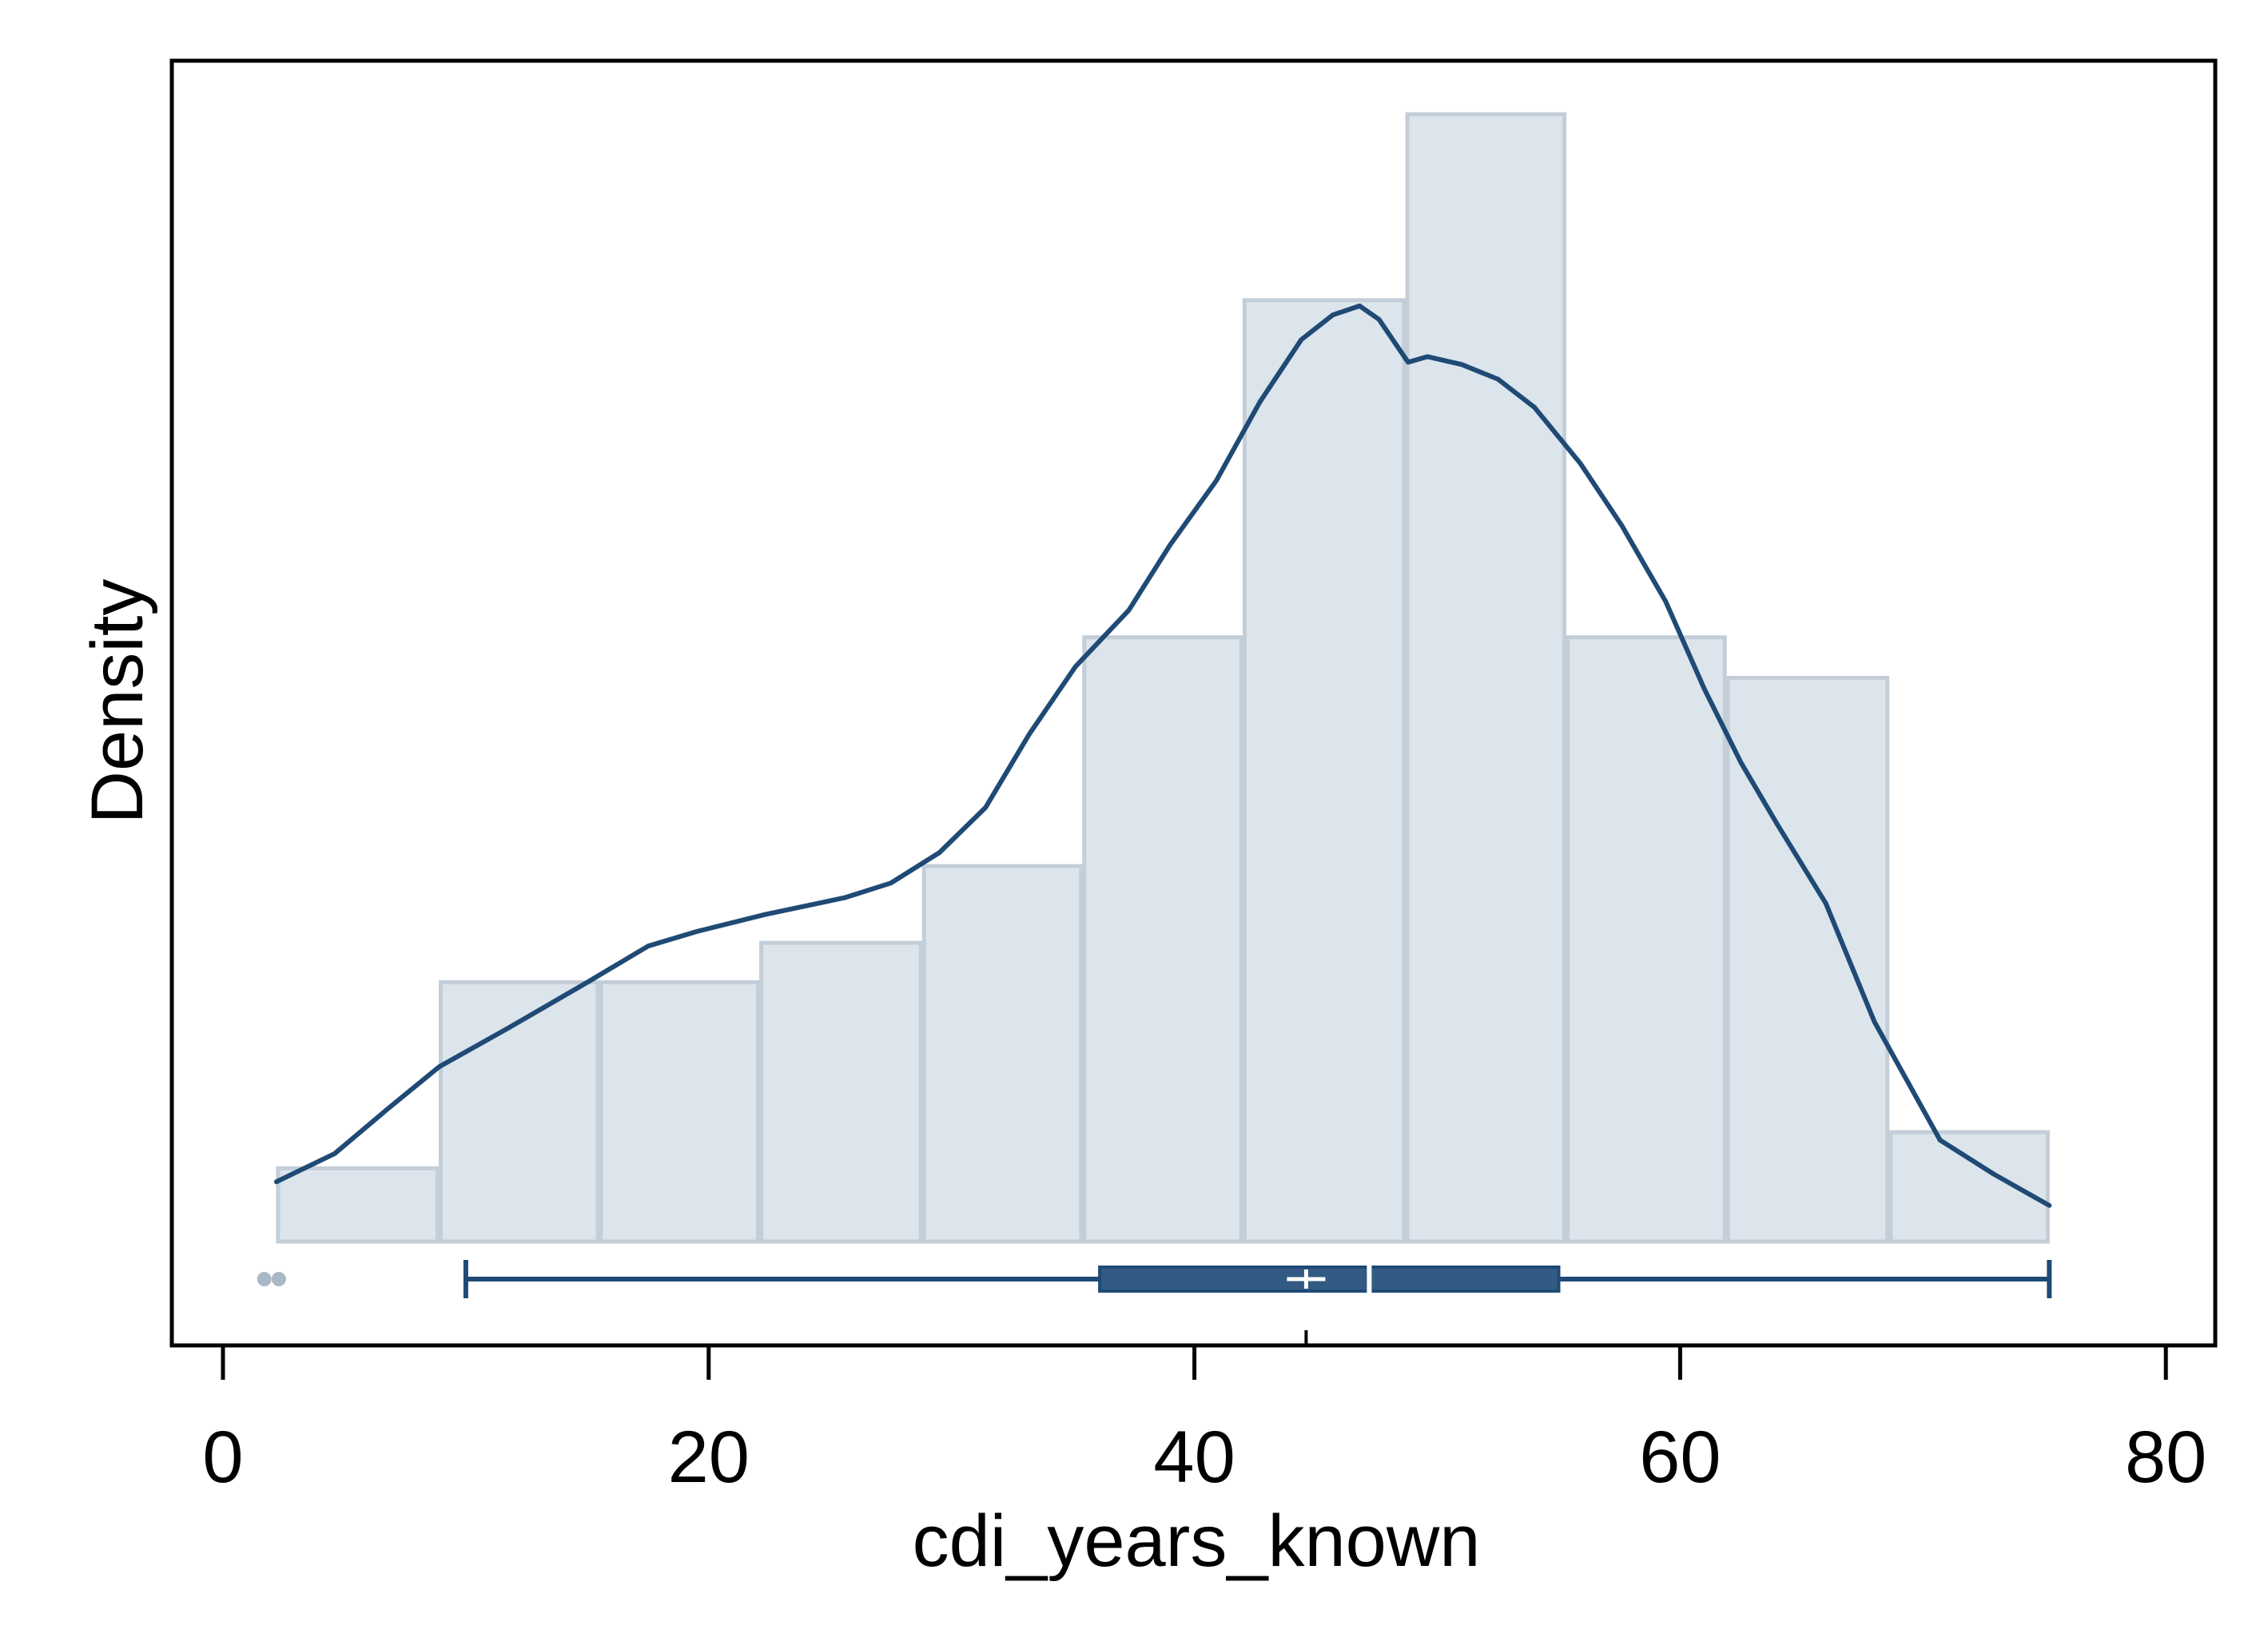 This screenshot has width=2268, height=1649. I want to click on x-tick-label: 20, so click(709, 1457).